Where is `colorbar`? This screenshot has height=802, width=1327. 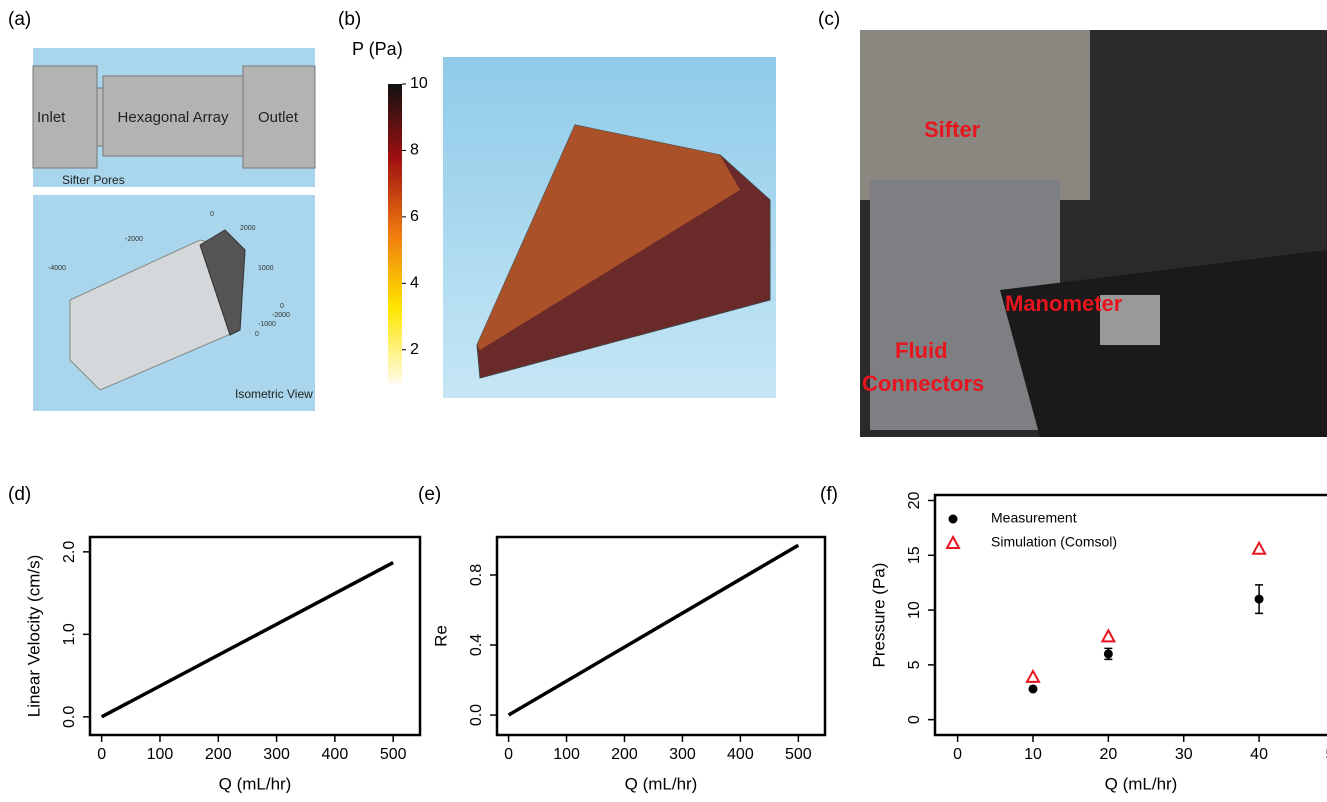
colorbar is located at coordinates (395, 233).